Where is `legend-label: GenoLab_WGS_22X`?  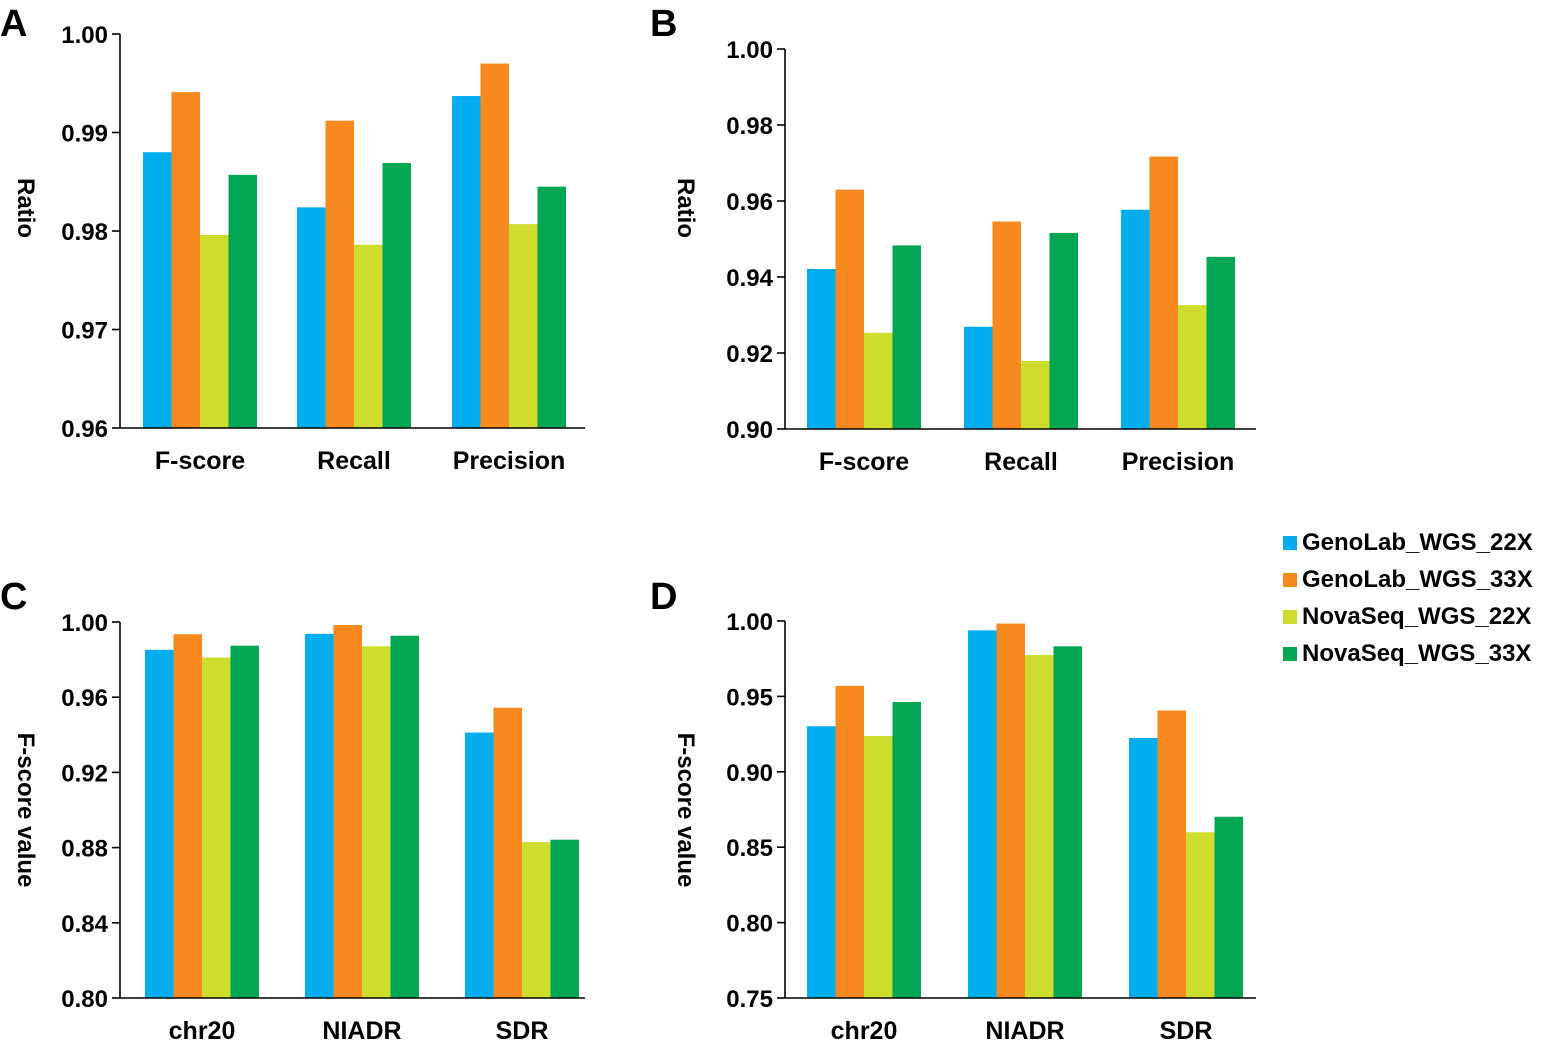
legend-label: GenoLab_WGS_22X is located at coordinates (1417, 542).